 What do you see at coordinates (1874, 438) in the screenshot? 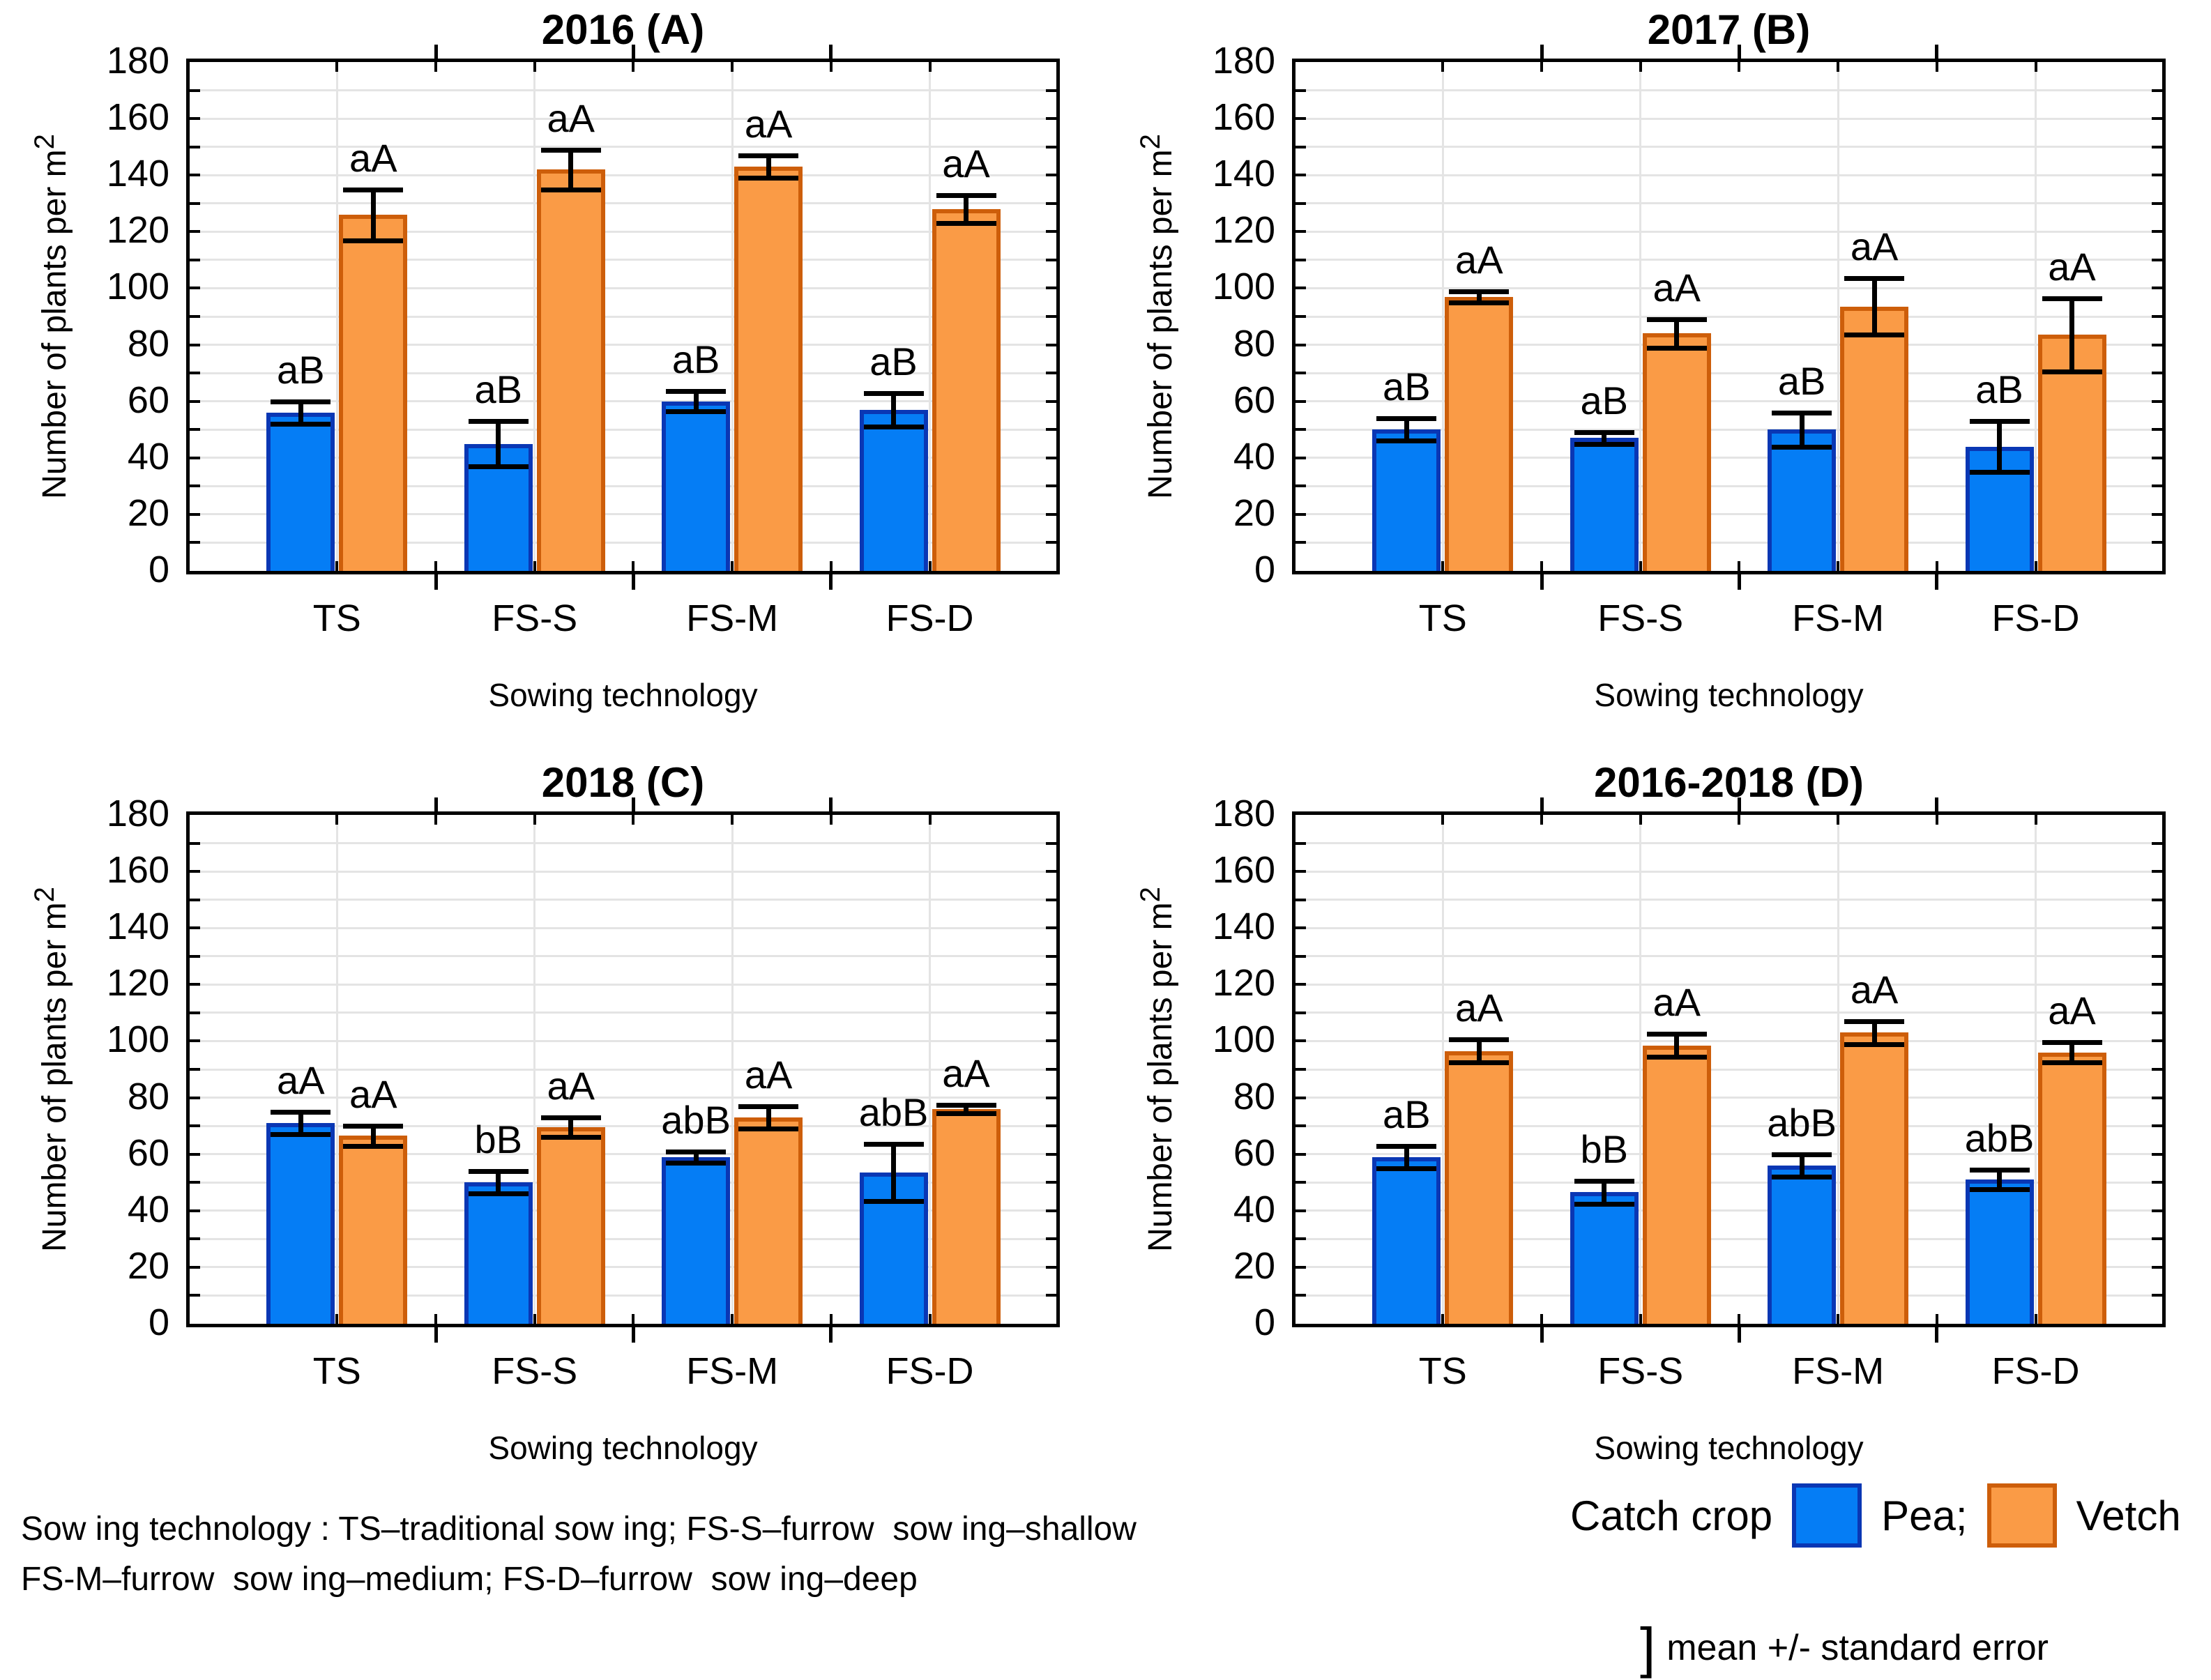
I see `bar-vetch-FS-M` at bounding box center [1874, 438].